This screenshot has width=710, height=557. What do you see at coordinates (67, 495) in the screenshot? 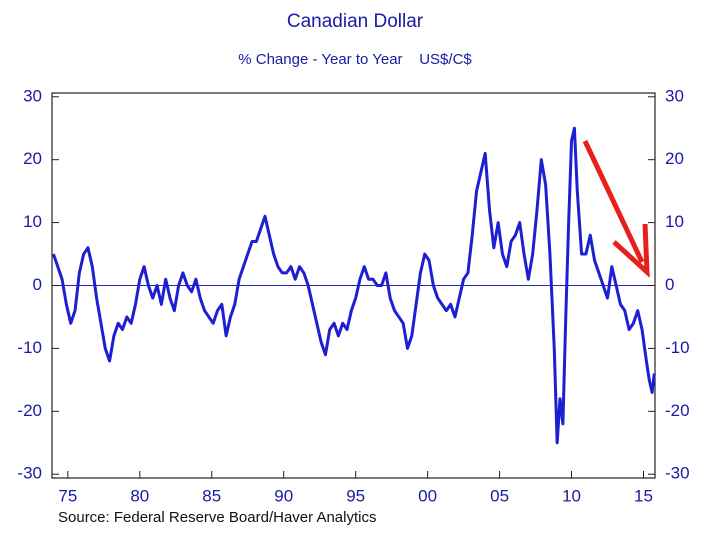
I see `x-tick-label: 75` at bounding box center [67, 495].